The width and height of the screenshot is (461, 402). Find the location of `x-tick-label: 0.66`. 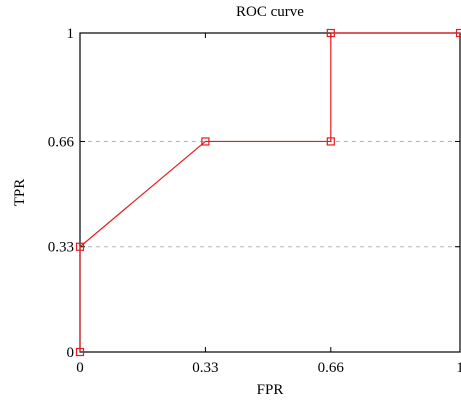

x-tick-label: 0.66 is located at coordinates (331, 368).